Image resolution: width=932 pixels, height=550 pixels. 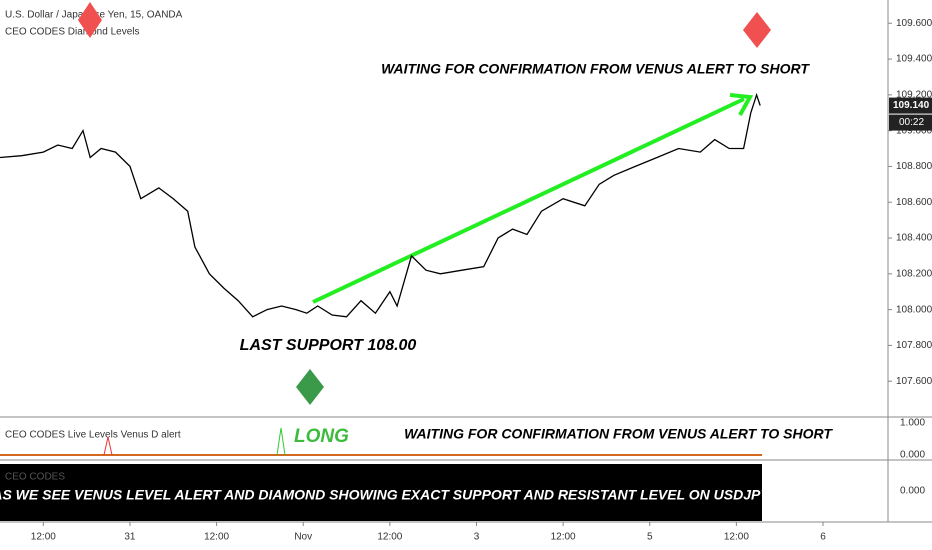 I want to click on x-tick-label: 5, so click(x=650, y=537).